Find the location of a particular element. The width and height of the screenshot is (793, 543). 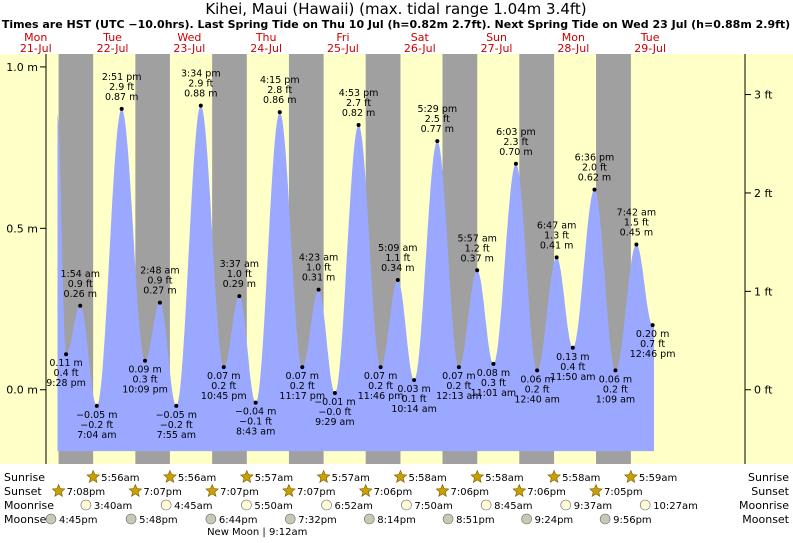

moonrise-time: 6:52am is located at coordinates (354, 506).